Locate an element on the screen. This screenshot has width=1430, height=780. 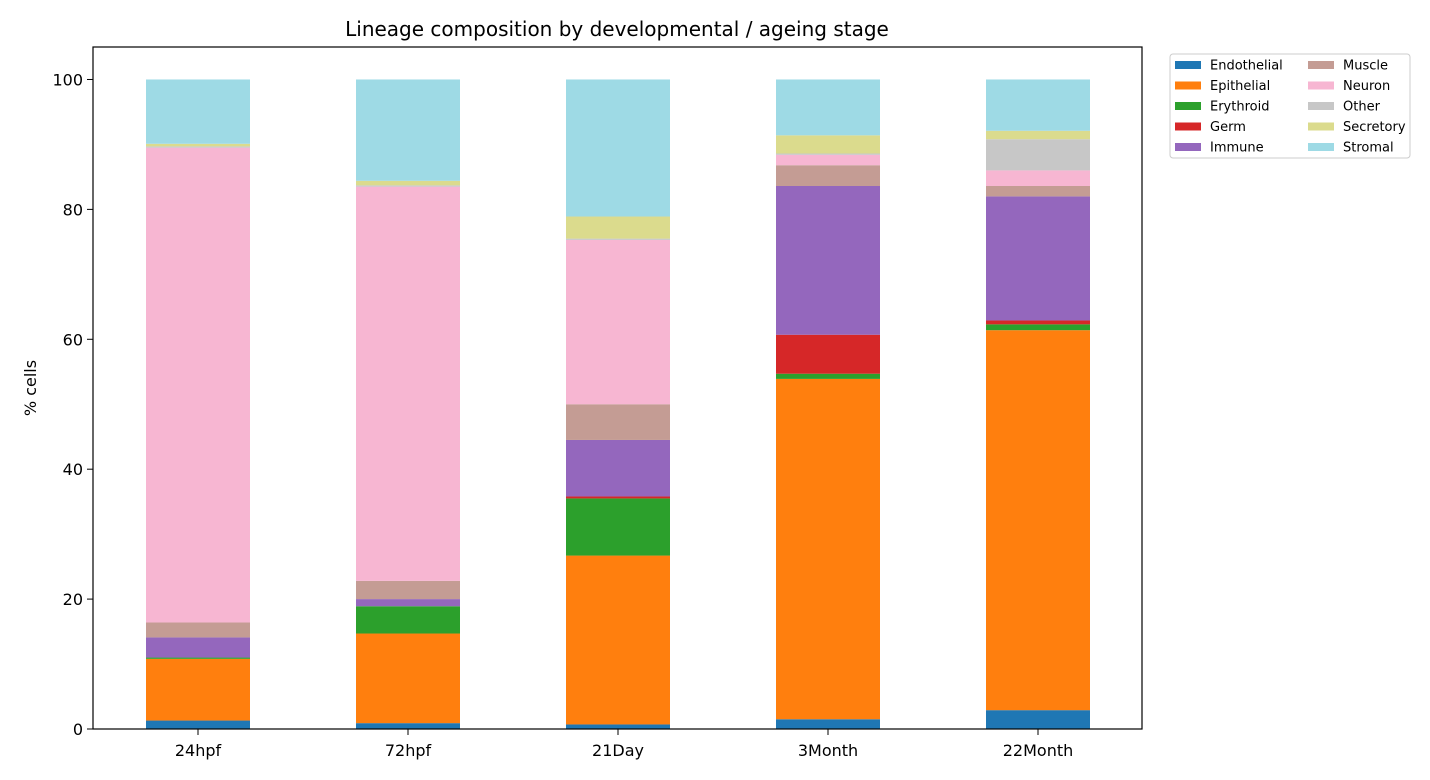
bar-segment-other-21day is located at coordinates (618, 239).